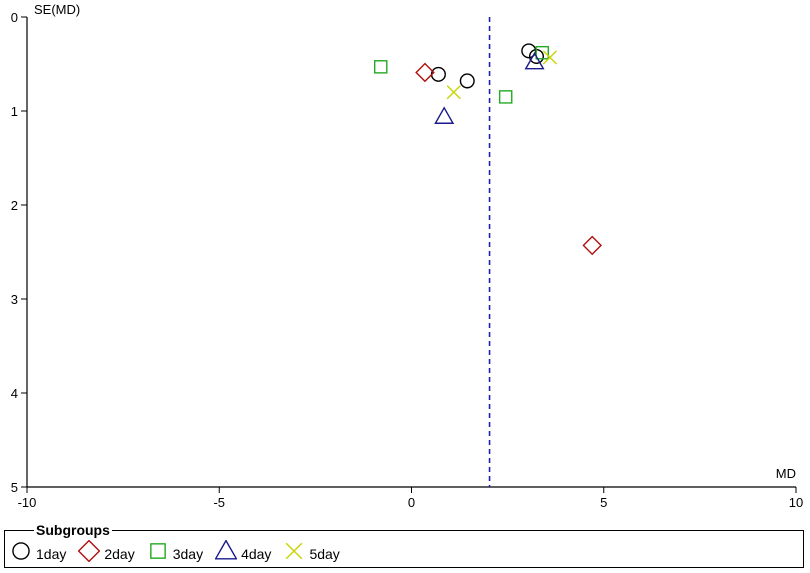 This screenshot has height=573, width=810. Describe the element at coordinates (411, 502) in the screenshot. I see `x-tick-label: 0` at that location.